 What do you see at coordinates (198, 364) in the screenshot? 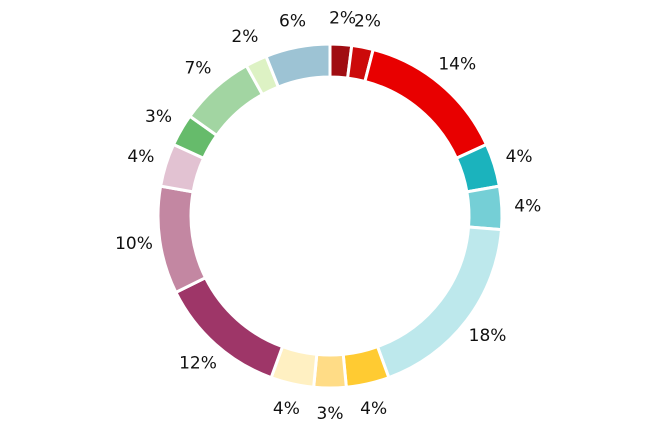
I see `data-label: 12%` at bounding box center [198, 364].